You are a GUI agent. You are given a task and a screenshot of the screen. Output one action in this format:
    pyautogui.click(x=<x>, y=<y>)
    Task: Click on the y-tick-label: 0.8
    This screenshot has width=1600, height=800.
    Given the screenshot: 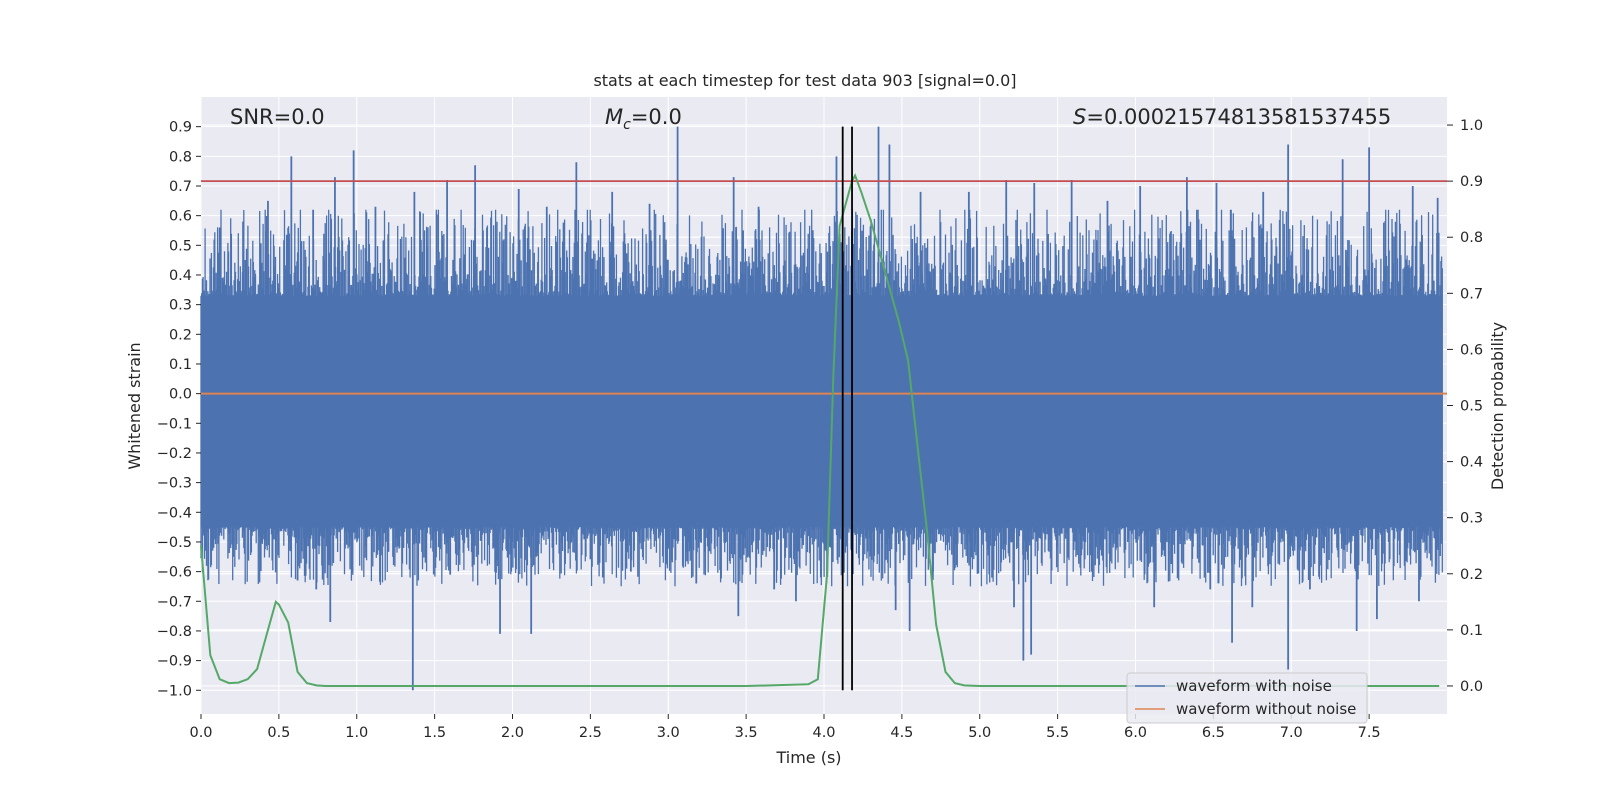 What is the action you would take?
    pyautogui.click(x=180, y=157)
    